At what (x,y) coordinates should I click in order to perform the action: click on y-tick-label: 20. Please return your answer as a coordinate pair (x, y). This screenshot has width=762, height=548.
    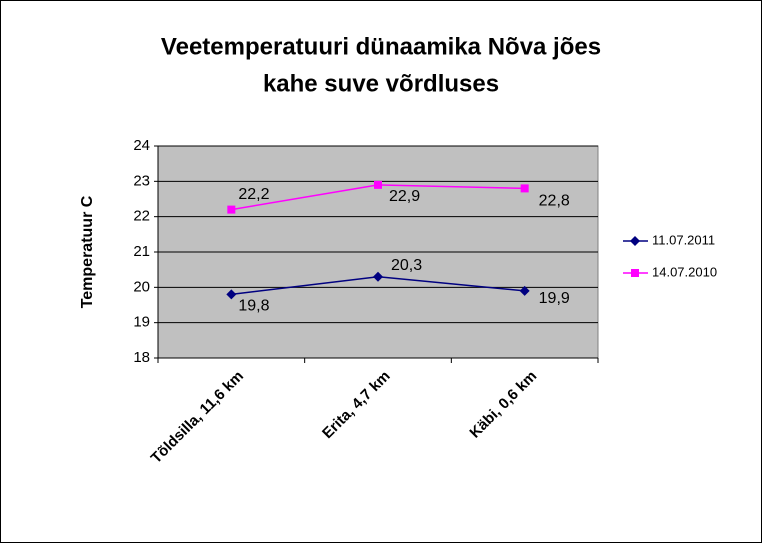
    Looking at the image, I should click on (141, 286).